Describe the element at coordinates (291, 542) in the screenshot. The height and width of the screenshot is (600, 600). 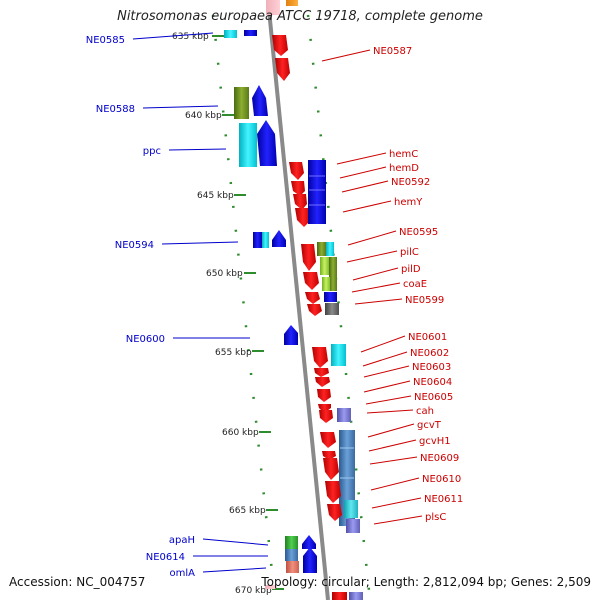
I see `gene-apaH-green` at that location.